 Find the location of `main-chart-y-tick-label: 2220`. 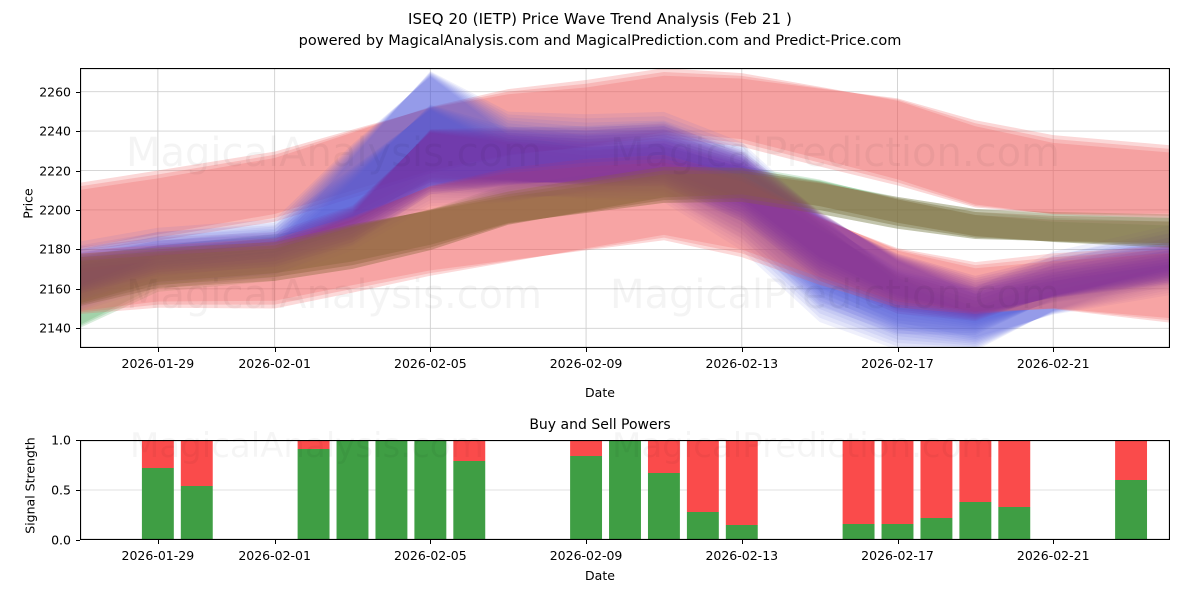

main-chart-y-tick-label: 2220 is located at coordinates (55, 171).